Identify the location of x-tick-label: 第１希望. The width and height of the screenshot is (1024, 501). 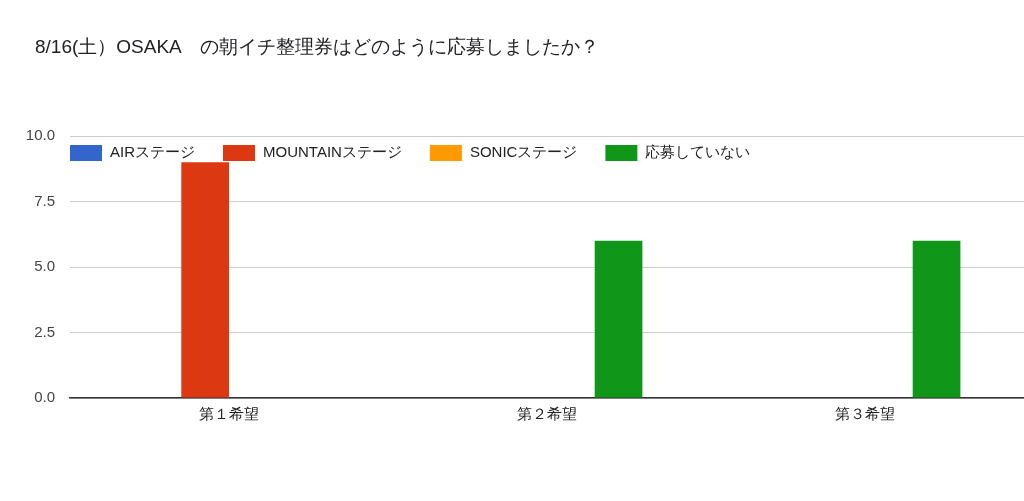
(229, 414).